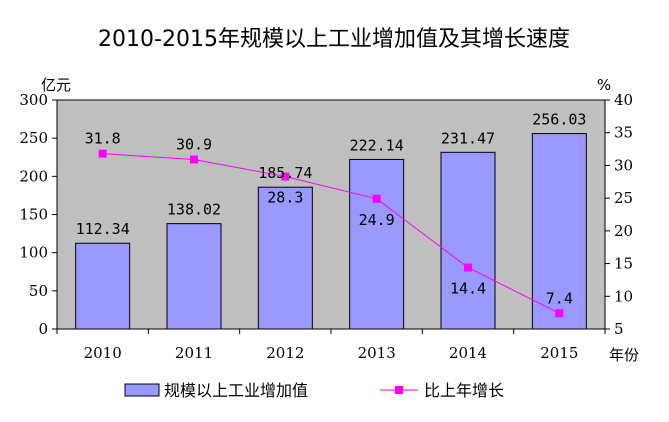 The height and width of the screenshot is (422, 669). Describe the element at coordinates (33, 215) in the screenshot. I see `left-axis-tick-label: 150` at that location.